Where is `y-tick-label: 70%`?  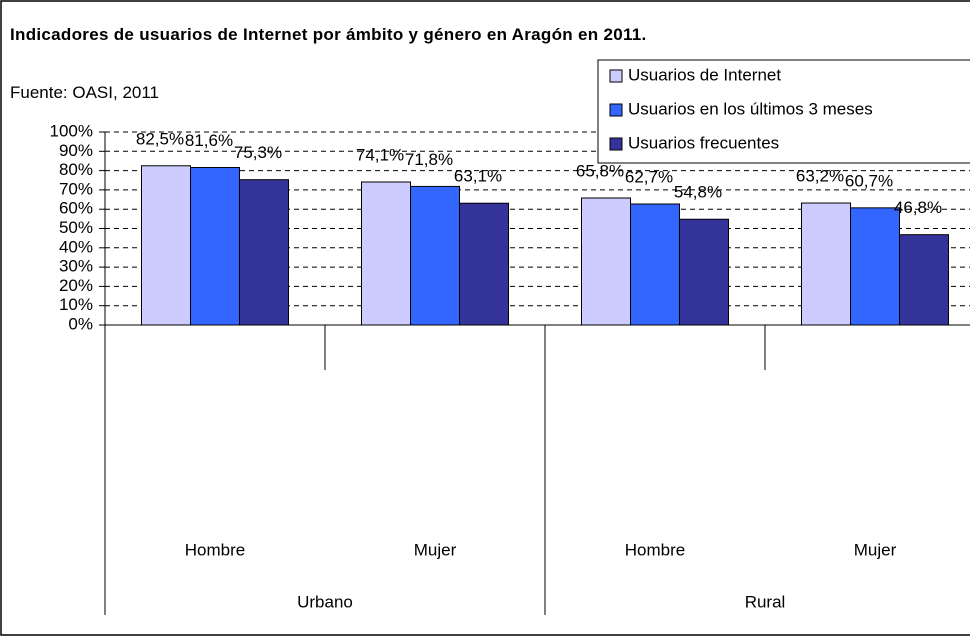
y-tick-label: 70% is located at coordinates (76, 188).